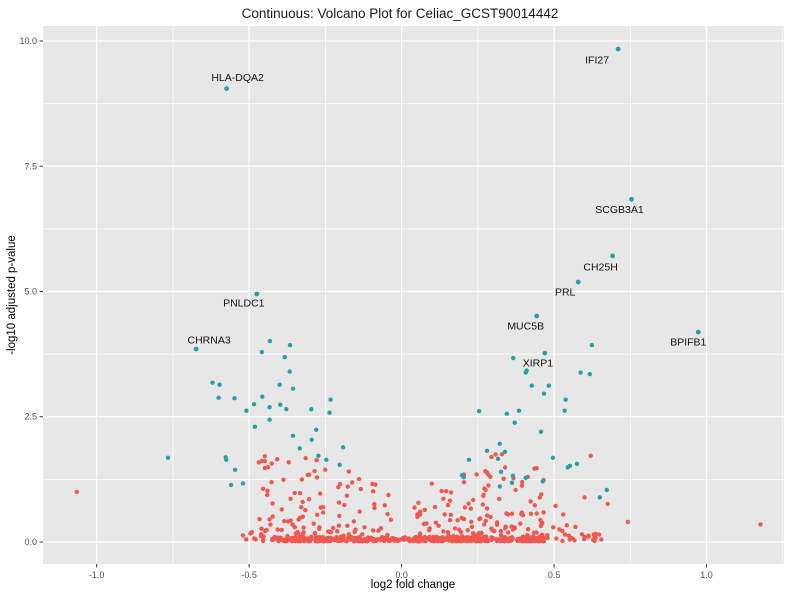 The height and width of the screenshot is (600, 800). What do you see at coordinates (545, 353) in the screenshot?
I see `significant-point-xirp1` at bounding box center [545, 353].